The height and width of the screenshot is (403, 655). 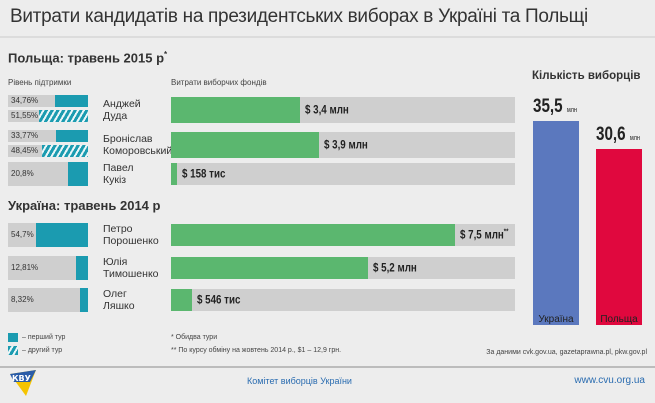 I want to click on spending-value: $ 546 тис, so click(x=218, y=300).